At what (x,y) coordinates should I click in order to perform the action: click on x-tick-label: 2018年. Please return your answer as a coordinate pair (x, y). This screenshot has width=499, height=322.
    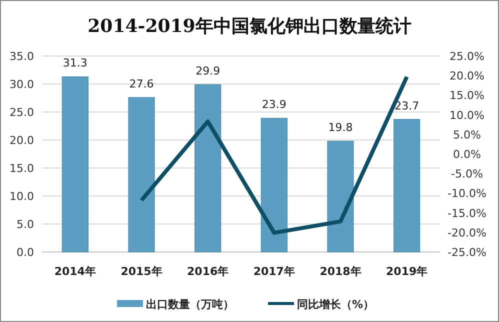
    Looking at the image, I should click on (341, 271).